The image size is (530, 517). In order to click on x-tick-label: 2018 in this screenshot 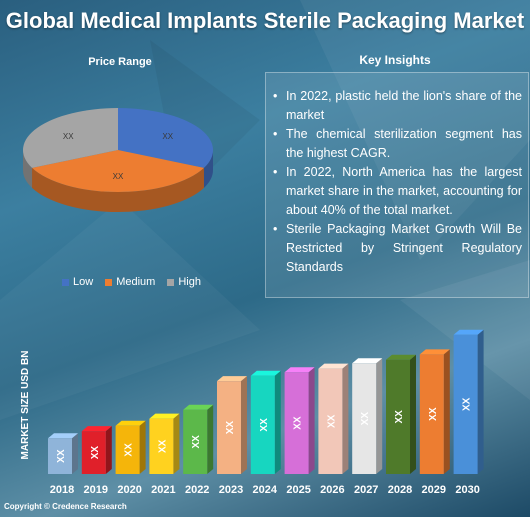, I will do `click(62, 490)`.